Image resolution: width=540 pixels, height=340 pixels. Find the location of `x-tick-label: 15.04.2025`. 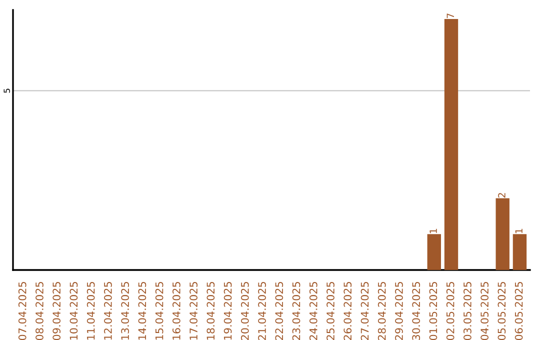

x-tick-label: 15.04.2025 is located at coordinates (159, 311).